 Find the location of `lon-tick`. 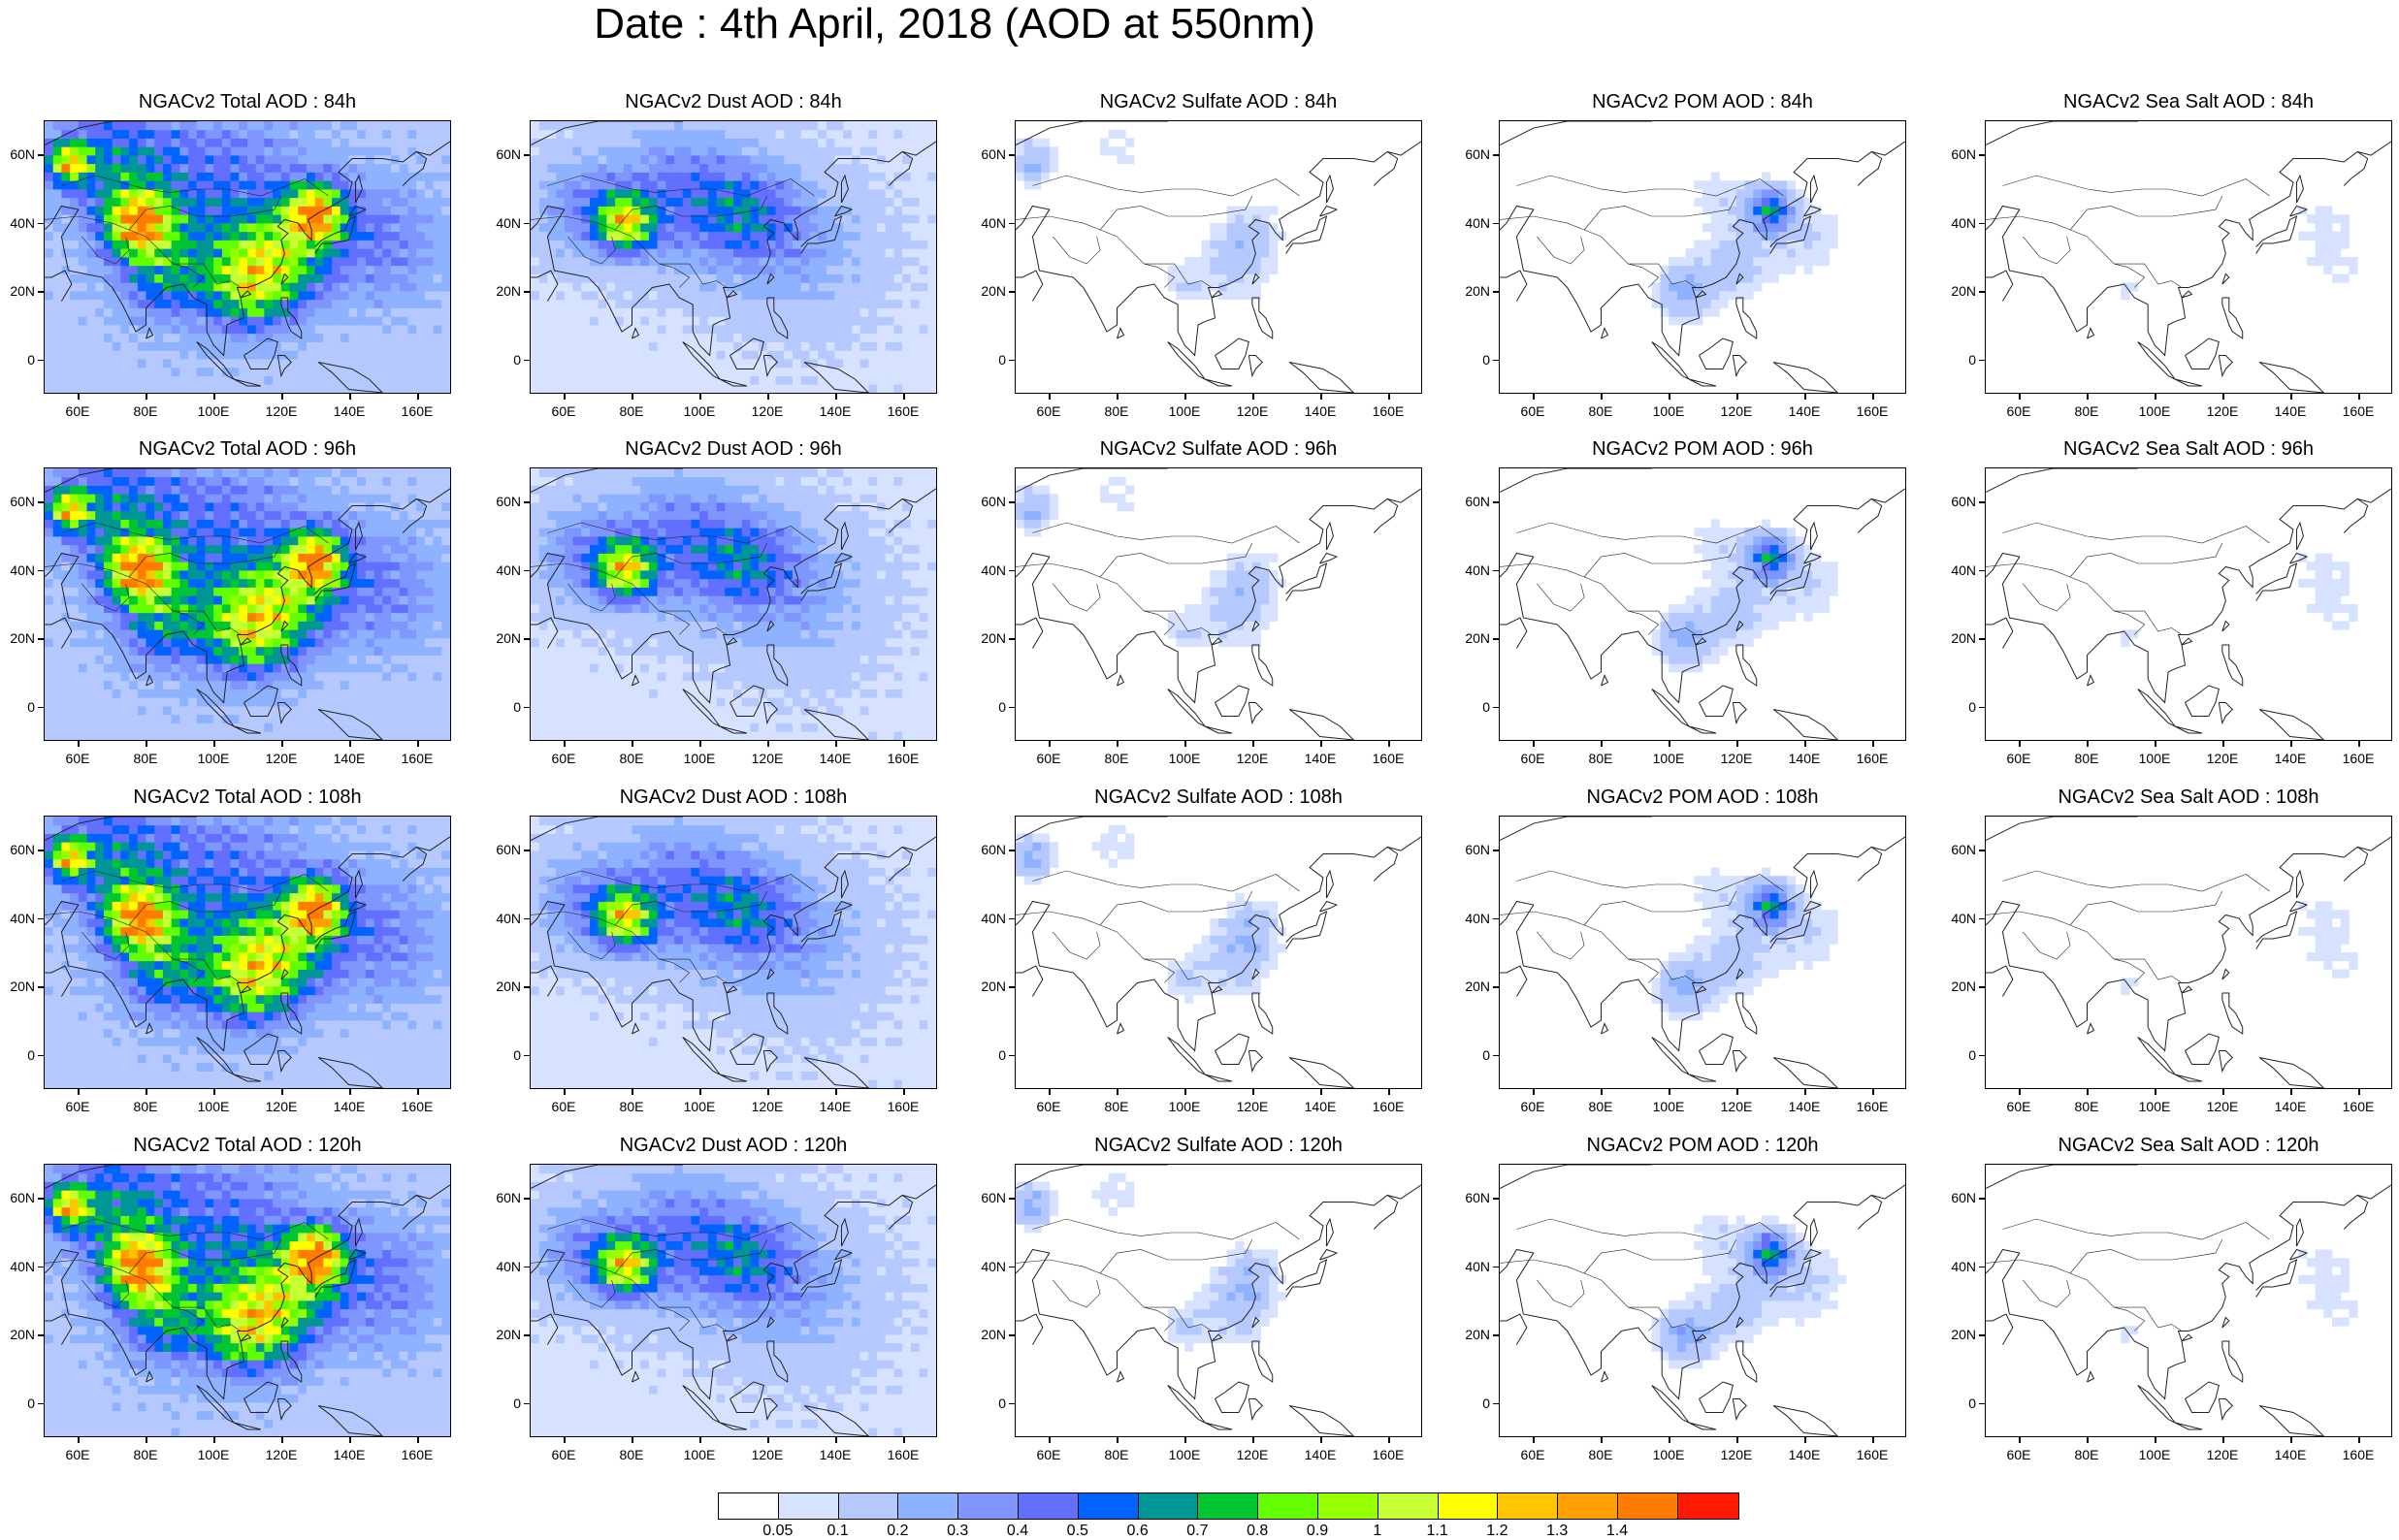

lon-tick is located at coordinates (1737, 397).